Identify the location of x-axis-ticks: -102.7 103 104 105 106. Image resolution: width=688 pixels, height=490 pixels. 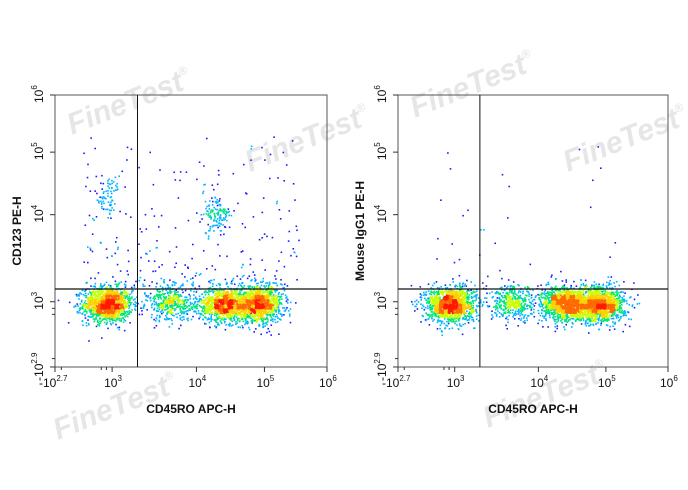
(188, 378).